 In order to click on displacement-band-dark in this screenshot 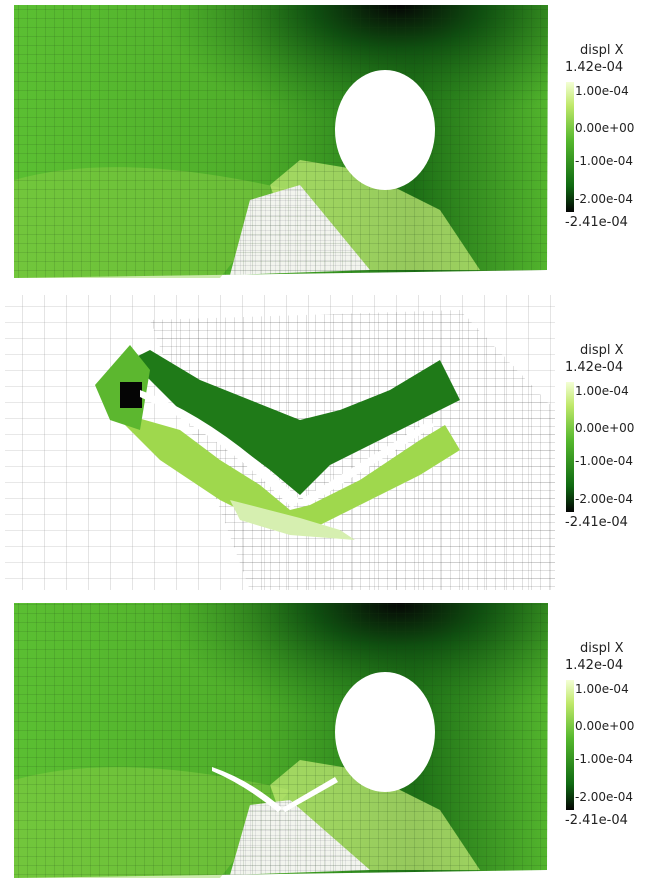, I will do `click(295, 422)`.